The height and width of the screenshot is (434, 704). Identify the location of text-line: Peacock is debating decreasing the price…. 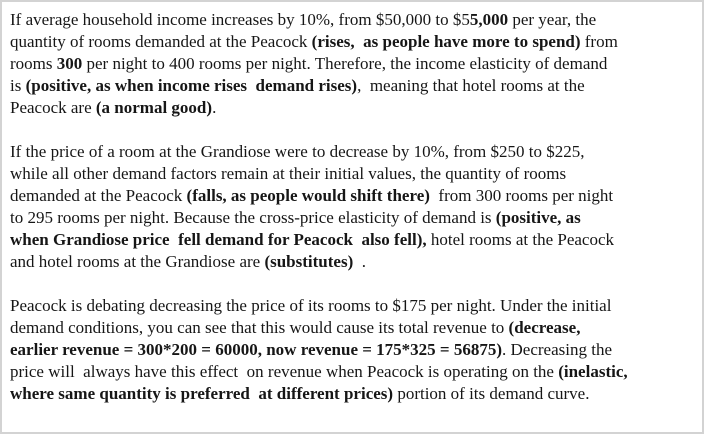
(352, 306).